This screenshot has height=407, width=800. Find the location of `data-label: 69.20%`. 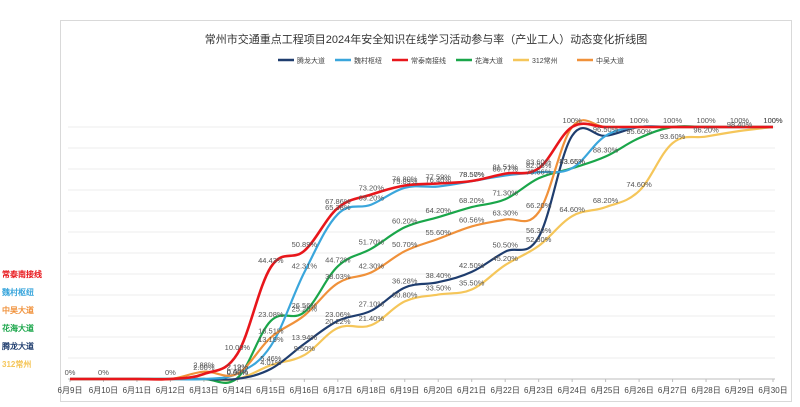

data-label: 69.20% is located at coordinates (372, 198).